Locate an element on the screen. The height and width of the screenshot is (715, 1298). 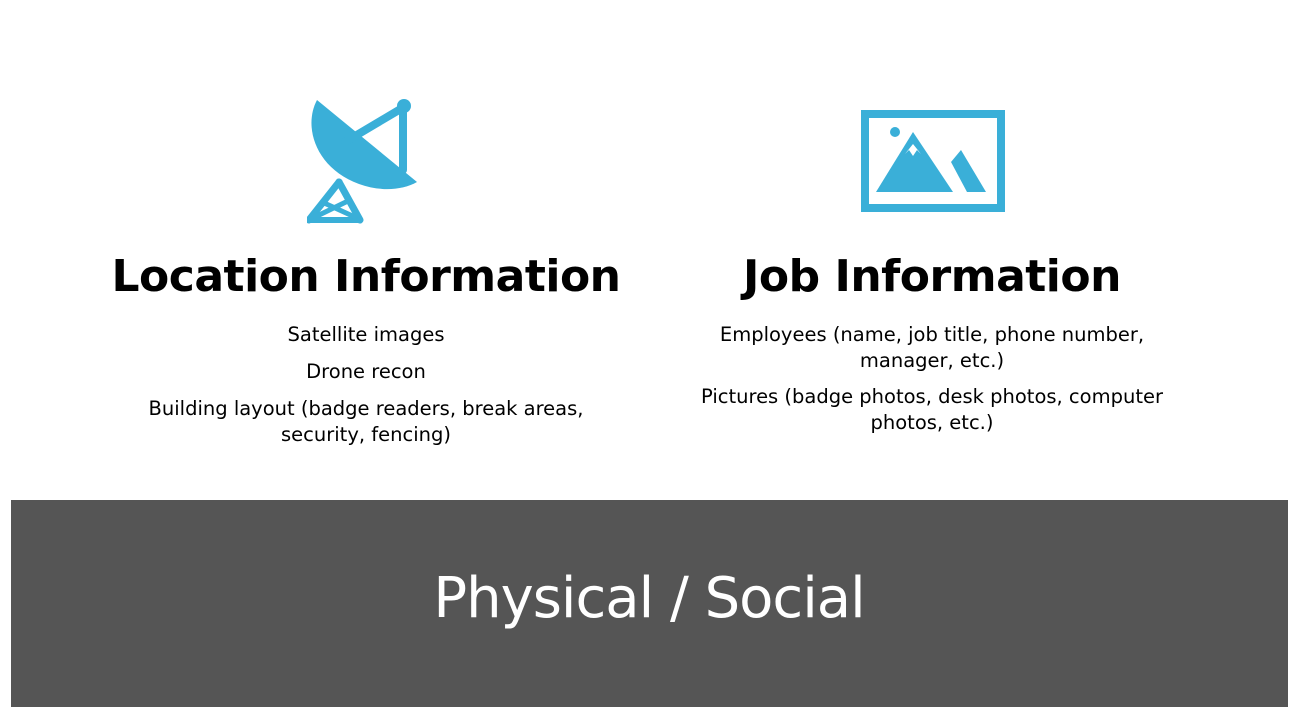
satellite-dish-icon is located at coordinates (362, 161).